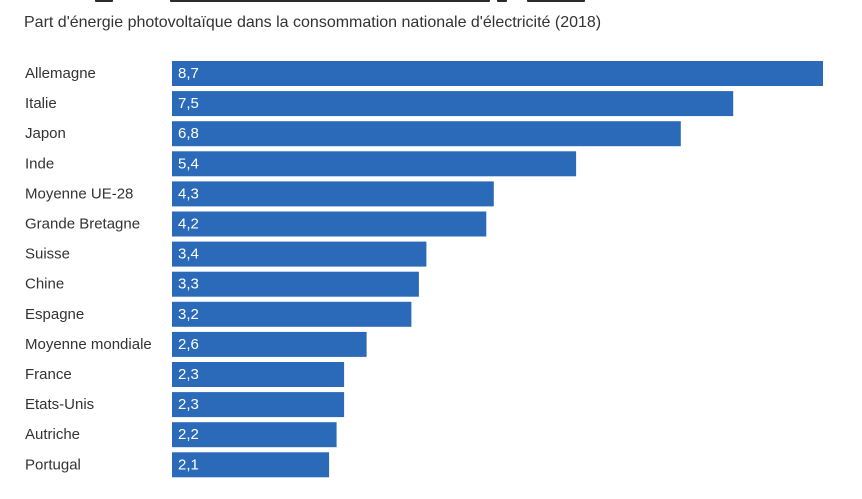  I want to click on category-label: Autriche, so click(52, 434).